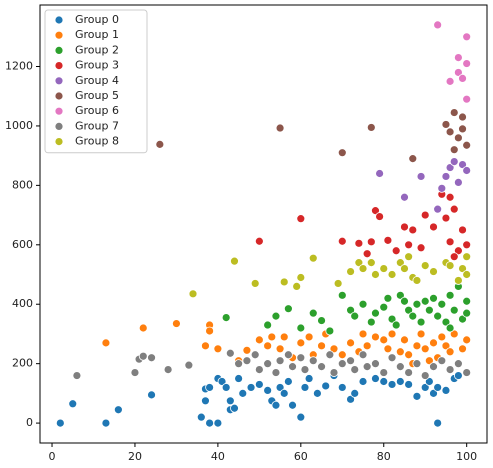 This screenshot has width=493, height=468. What do you see at coordinates (22, 184) in the screenshot?
I see `y-tick-label: 800` at bounding box center [22, 184].